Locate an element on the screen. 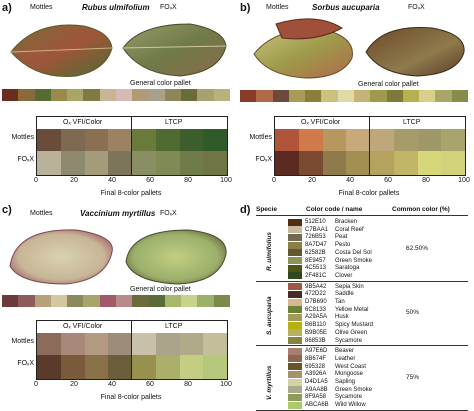 The width and height of the screenshot is (474, 411). color-code: 62582B is located at coordinates (315, 252).